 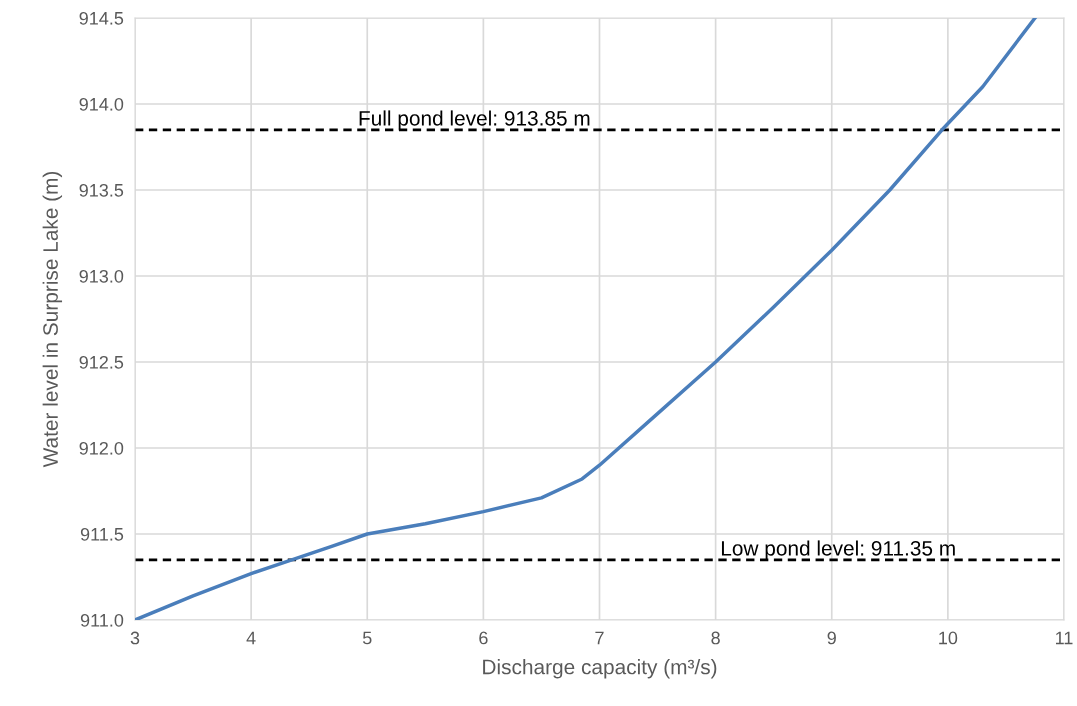 I want to click on x-tick-label: 4, so click(x=251, y=638).